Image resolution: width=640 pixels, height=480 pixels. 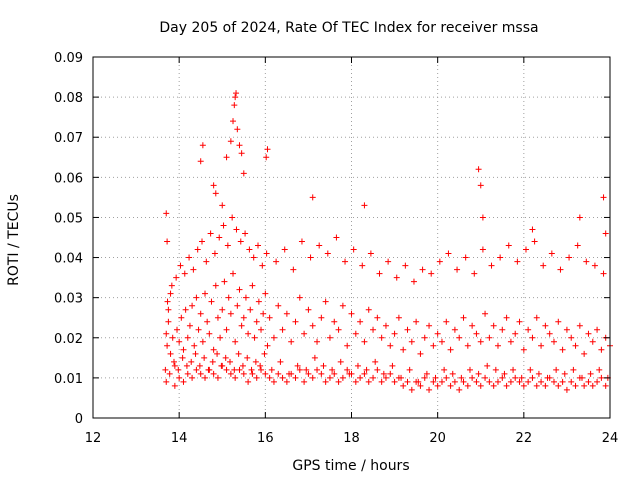 What do you see at coordinates (179, 438) in the screenshot?
I see `x-tick-label: 14` at bounding box center [179, 438].